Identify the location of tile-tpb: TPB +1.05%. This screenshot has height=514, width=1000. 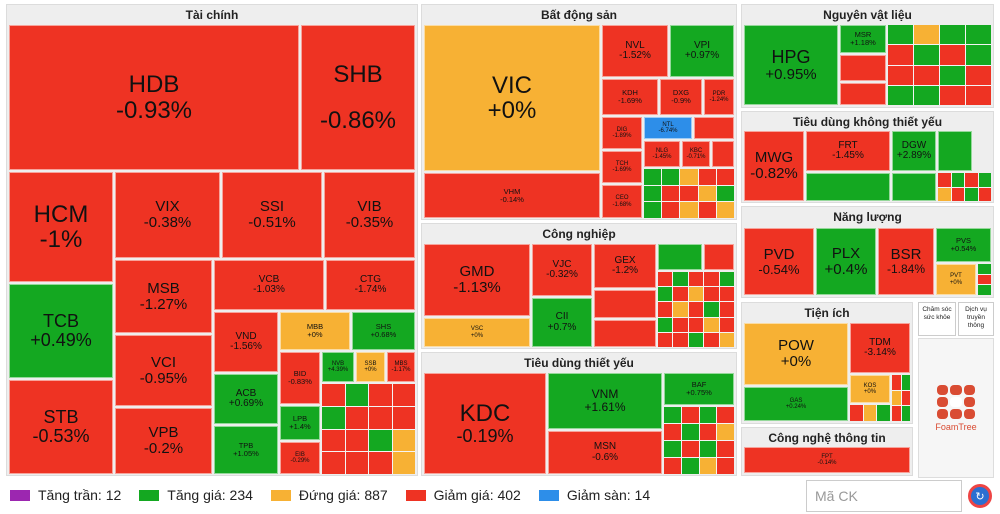
(246, 450).